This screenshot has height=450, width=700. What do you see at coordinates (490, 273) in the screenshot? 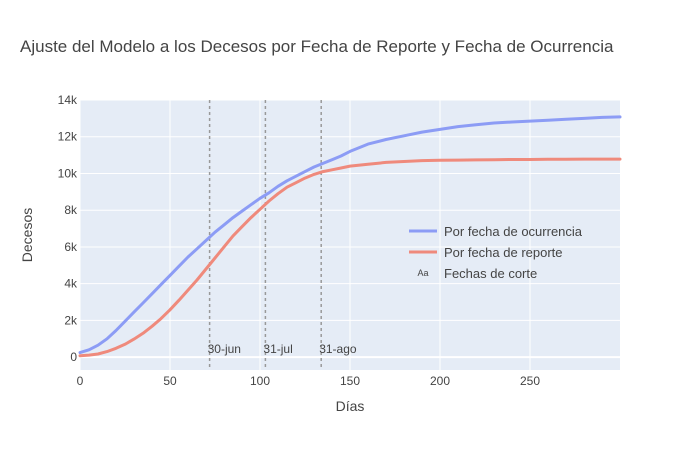
I see `legend-label-cortes: Fechas de corte` at bounding box center [490, 273].